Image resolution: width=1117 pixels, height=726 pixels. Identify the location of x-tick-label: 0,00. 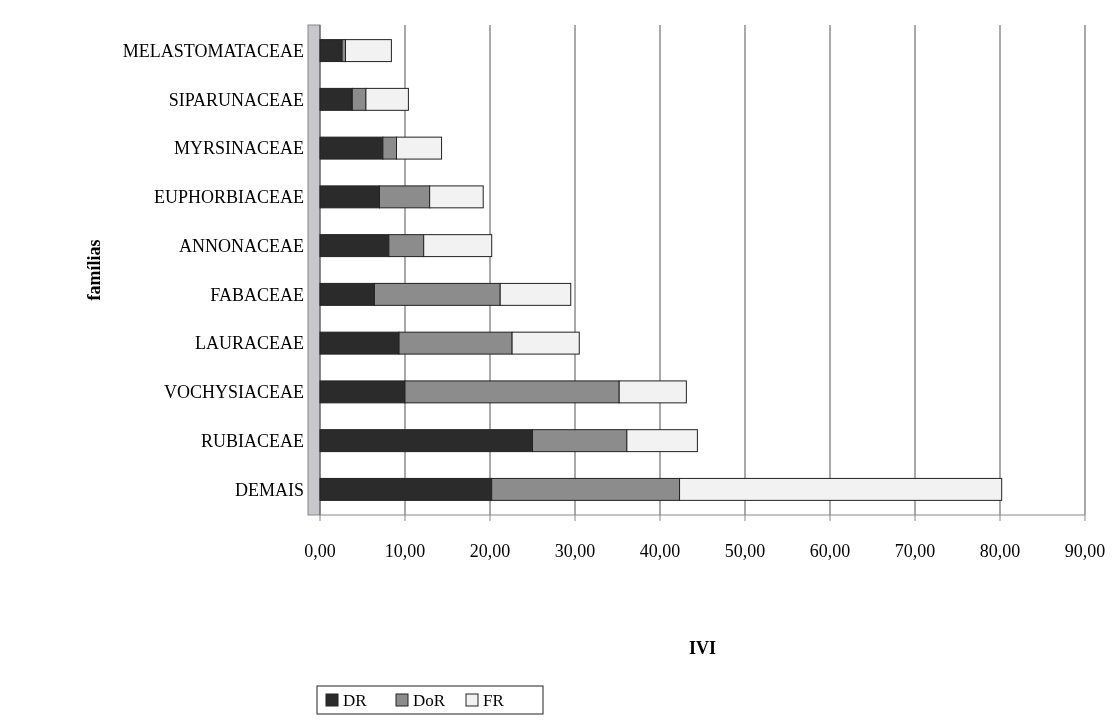
(320, 551).